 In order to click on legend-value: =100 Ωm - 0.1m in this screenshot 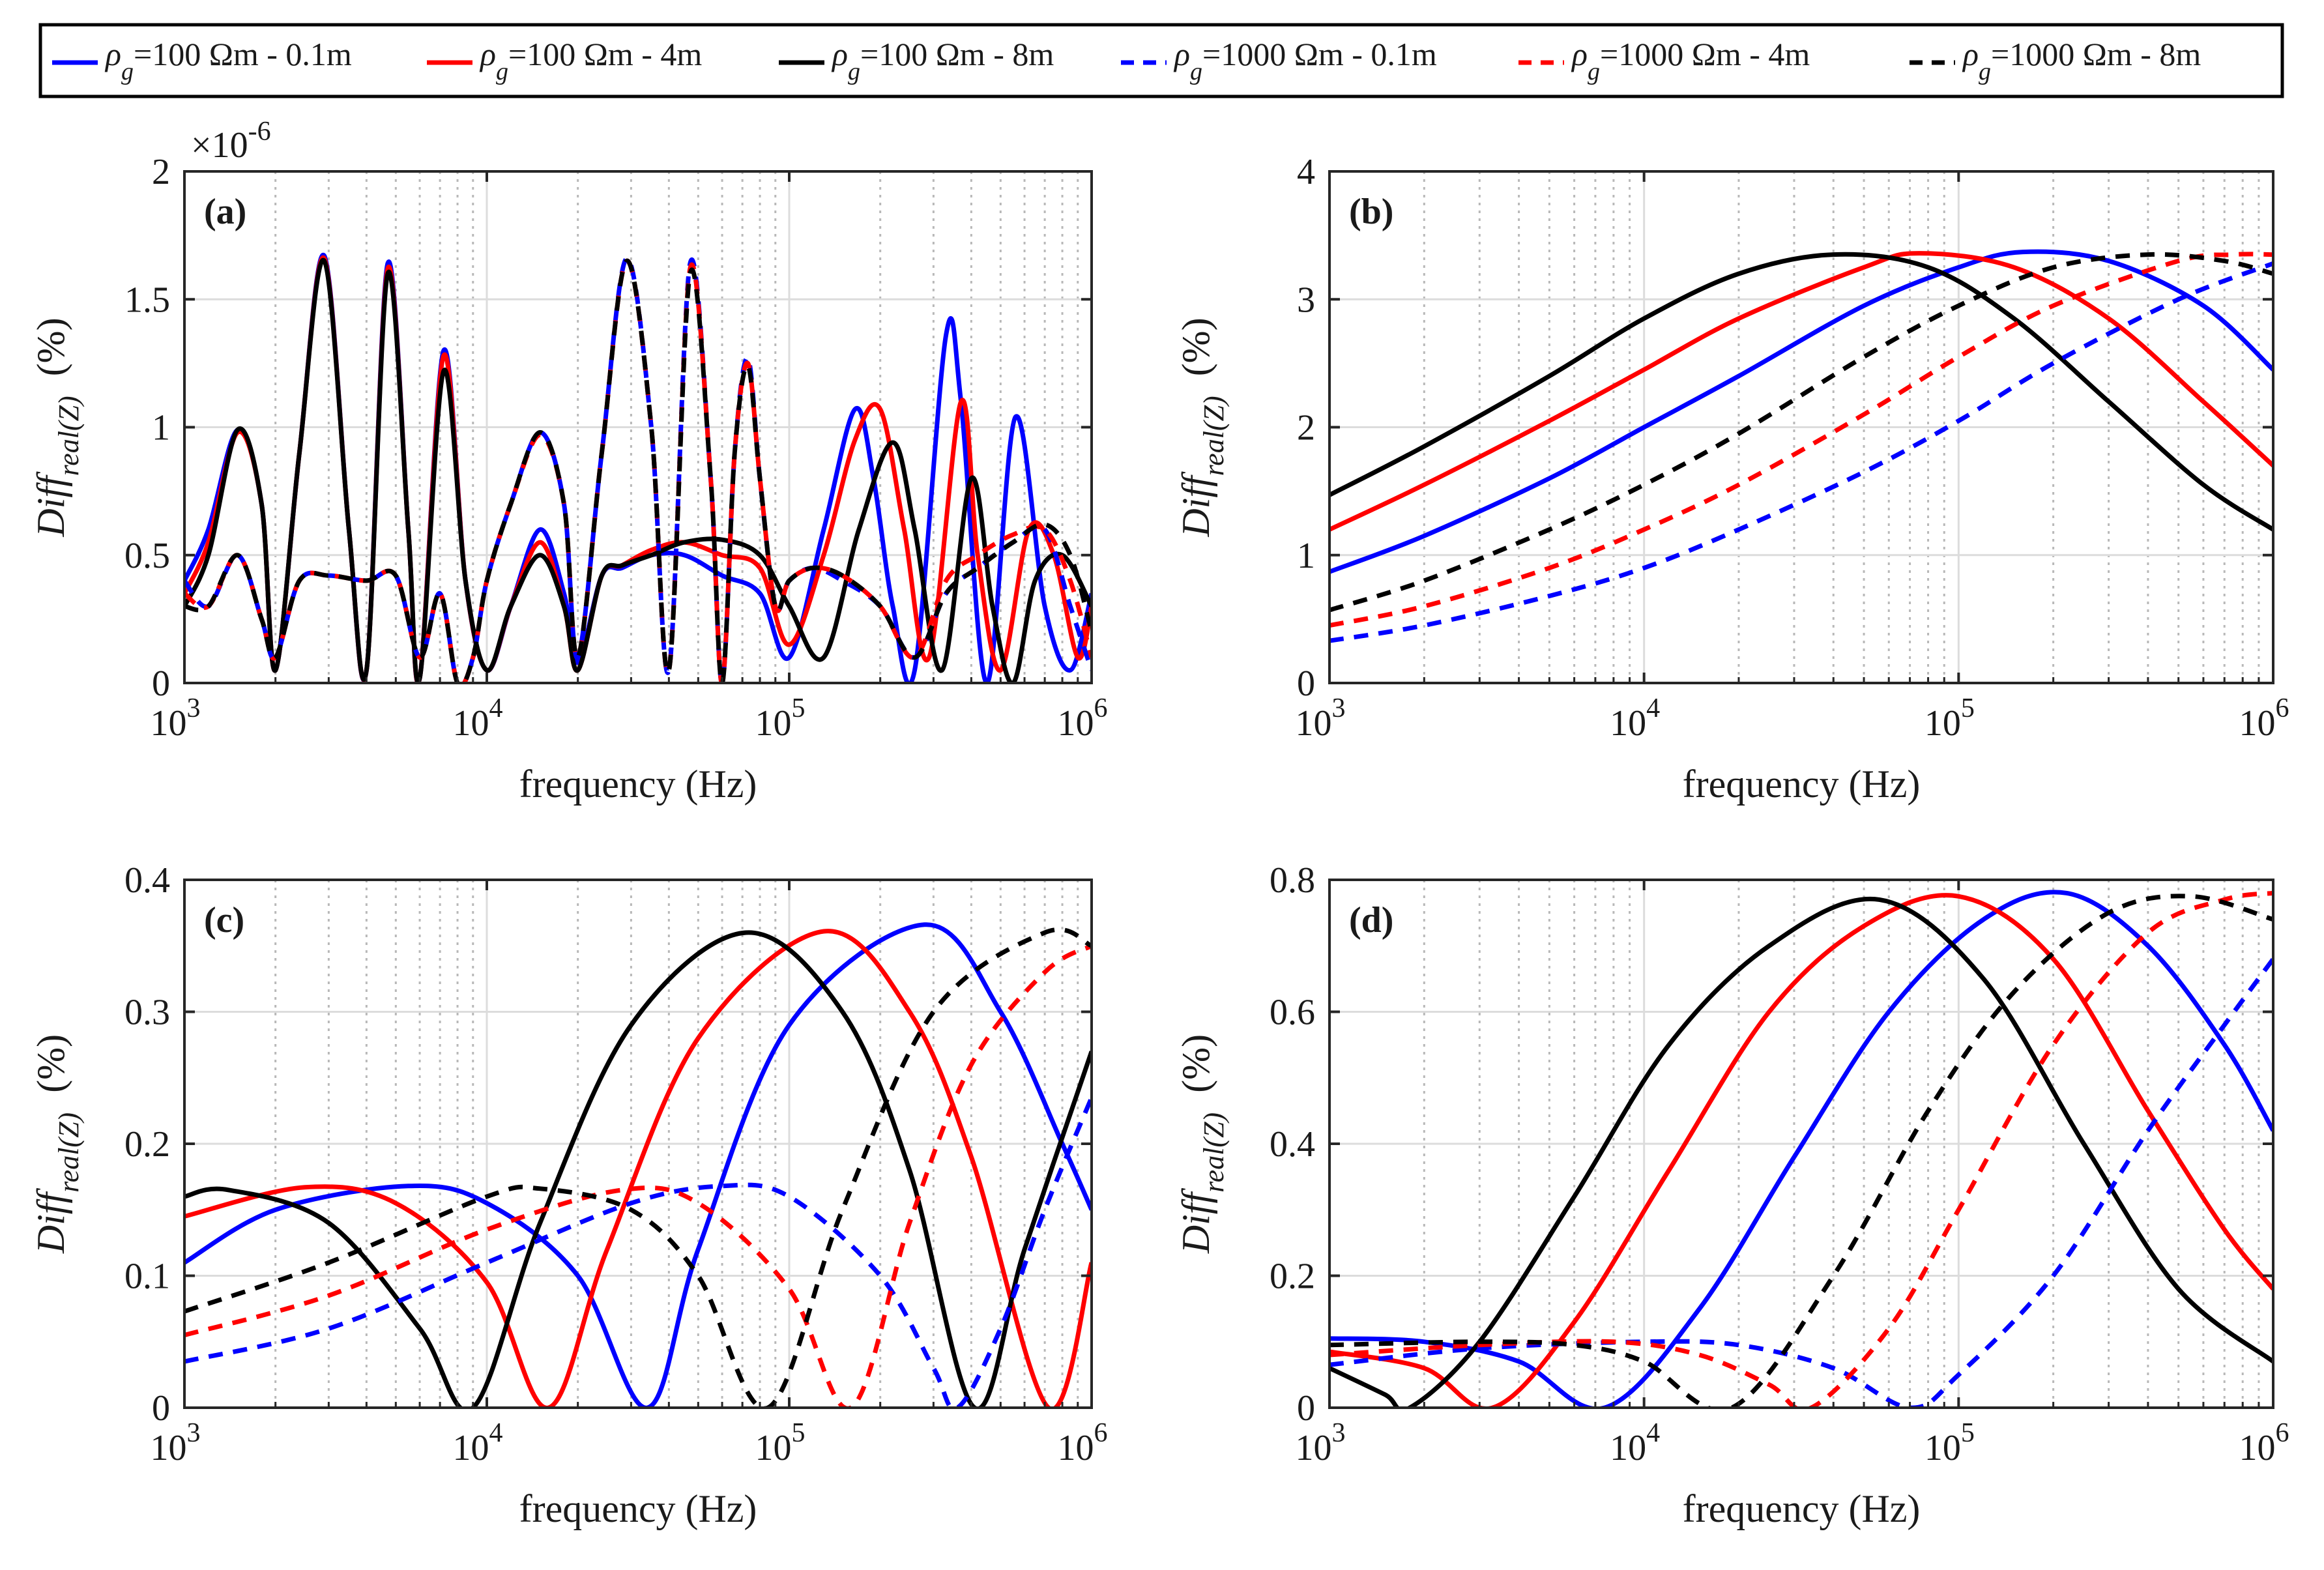, I will do `click(243, 54)`.